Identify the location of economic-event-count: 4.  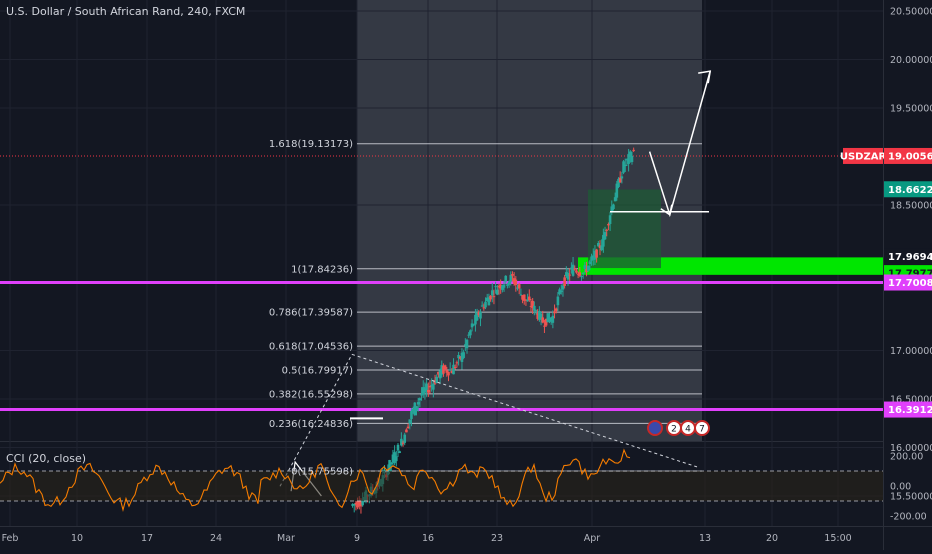
(688, 430).